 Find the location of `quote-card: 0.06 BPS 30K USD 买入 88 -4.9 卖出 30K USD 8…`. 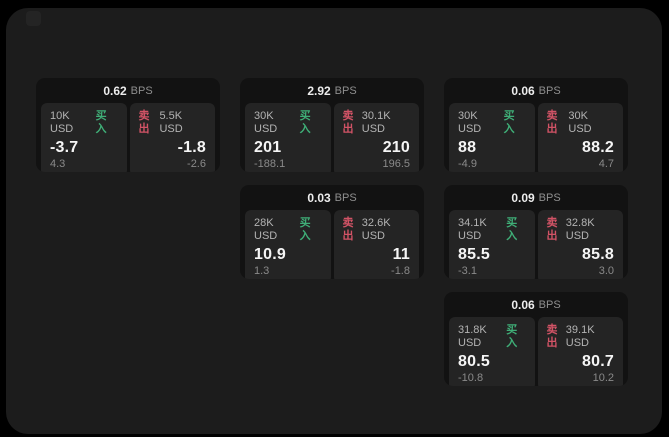

quote-card: 0.06 BPS 30K USD 买入 88 -4.9 卖出 30K USD 8… is located at coordinates (536, 125).